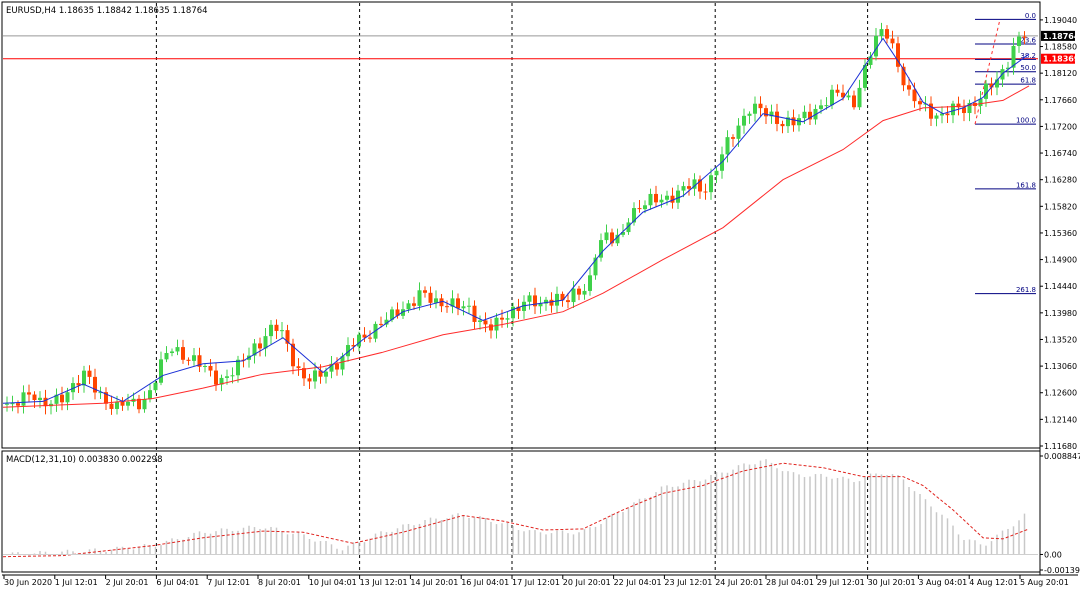 The height and width of the screenshot is (597, 1080). What do you see at coordinates (587, 582) in the screenshot?
I see `time-axis-tick-label: 20 Jul 20:01` at bounding box center [587, 582].